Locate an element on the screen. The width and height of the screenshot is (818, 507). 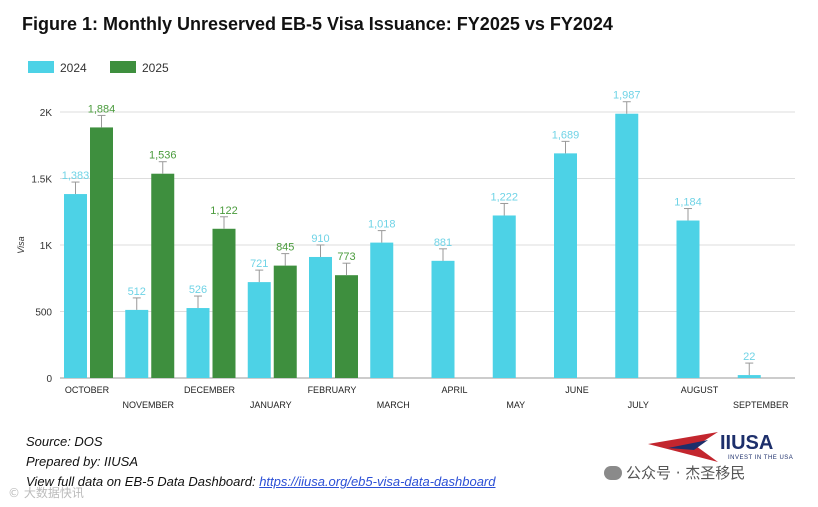
x-tick-label: DECEMBER is located at coordinates (210, 390).